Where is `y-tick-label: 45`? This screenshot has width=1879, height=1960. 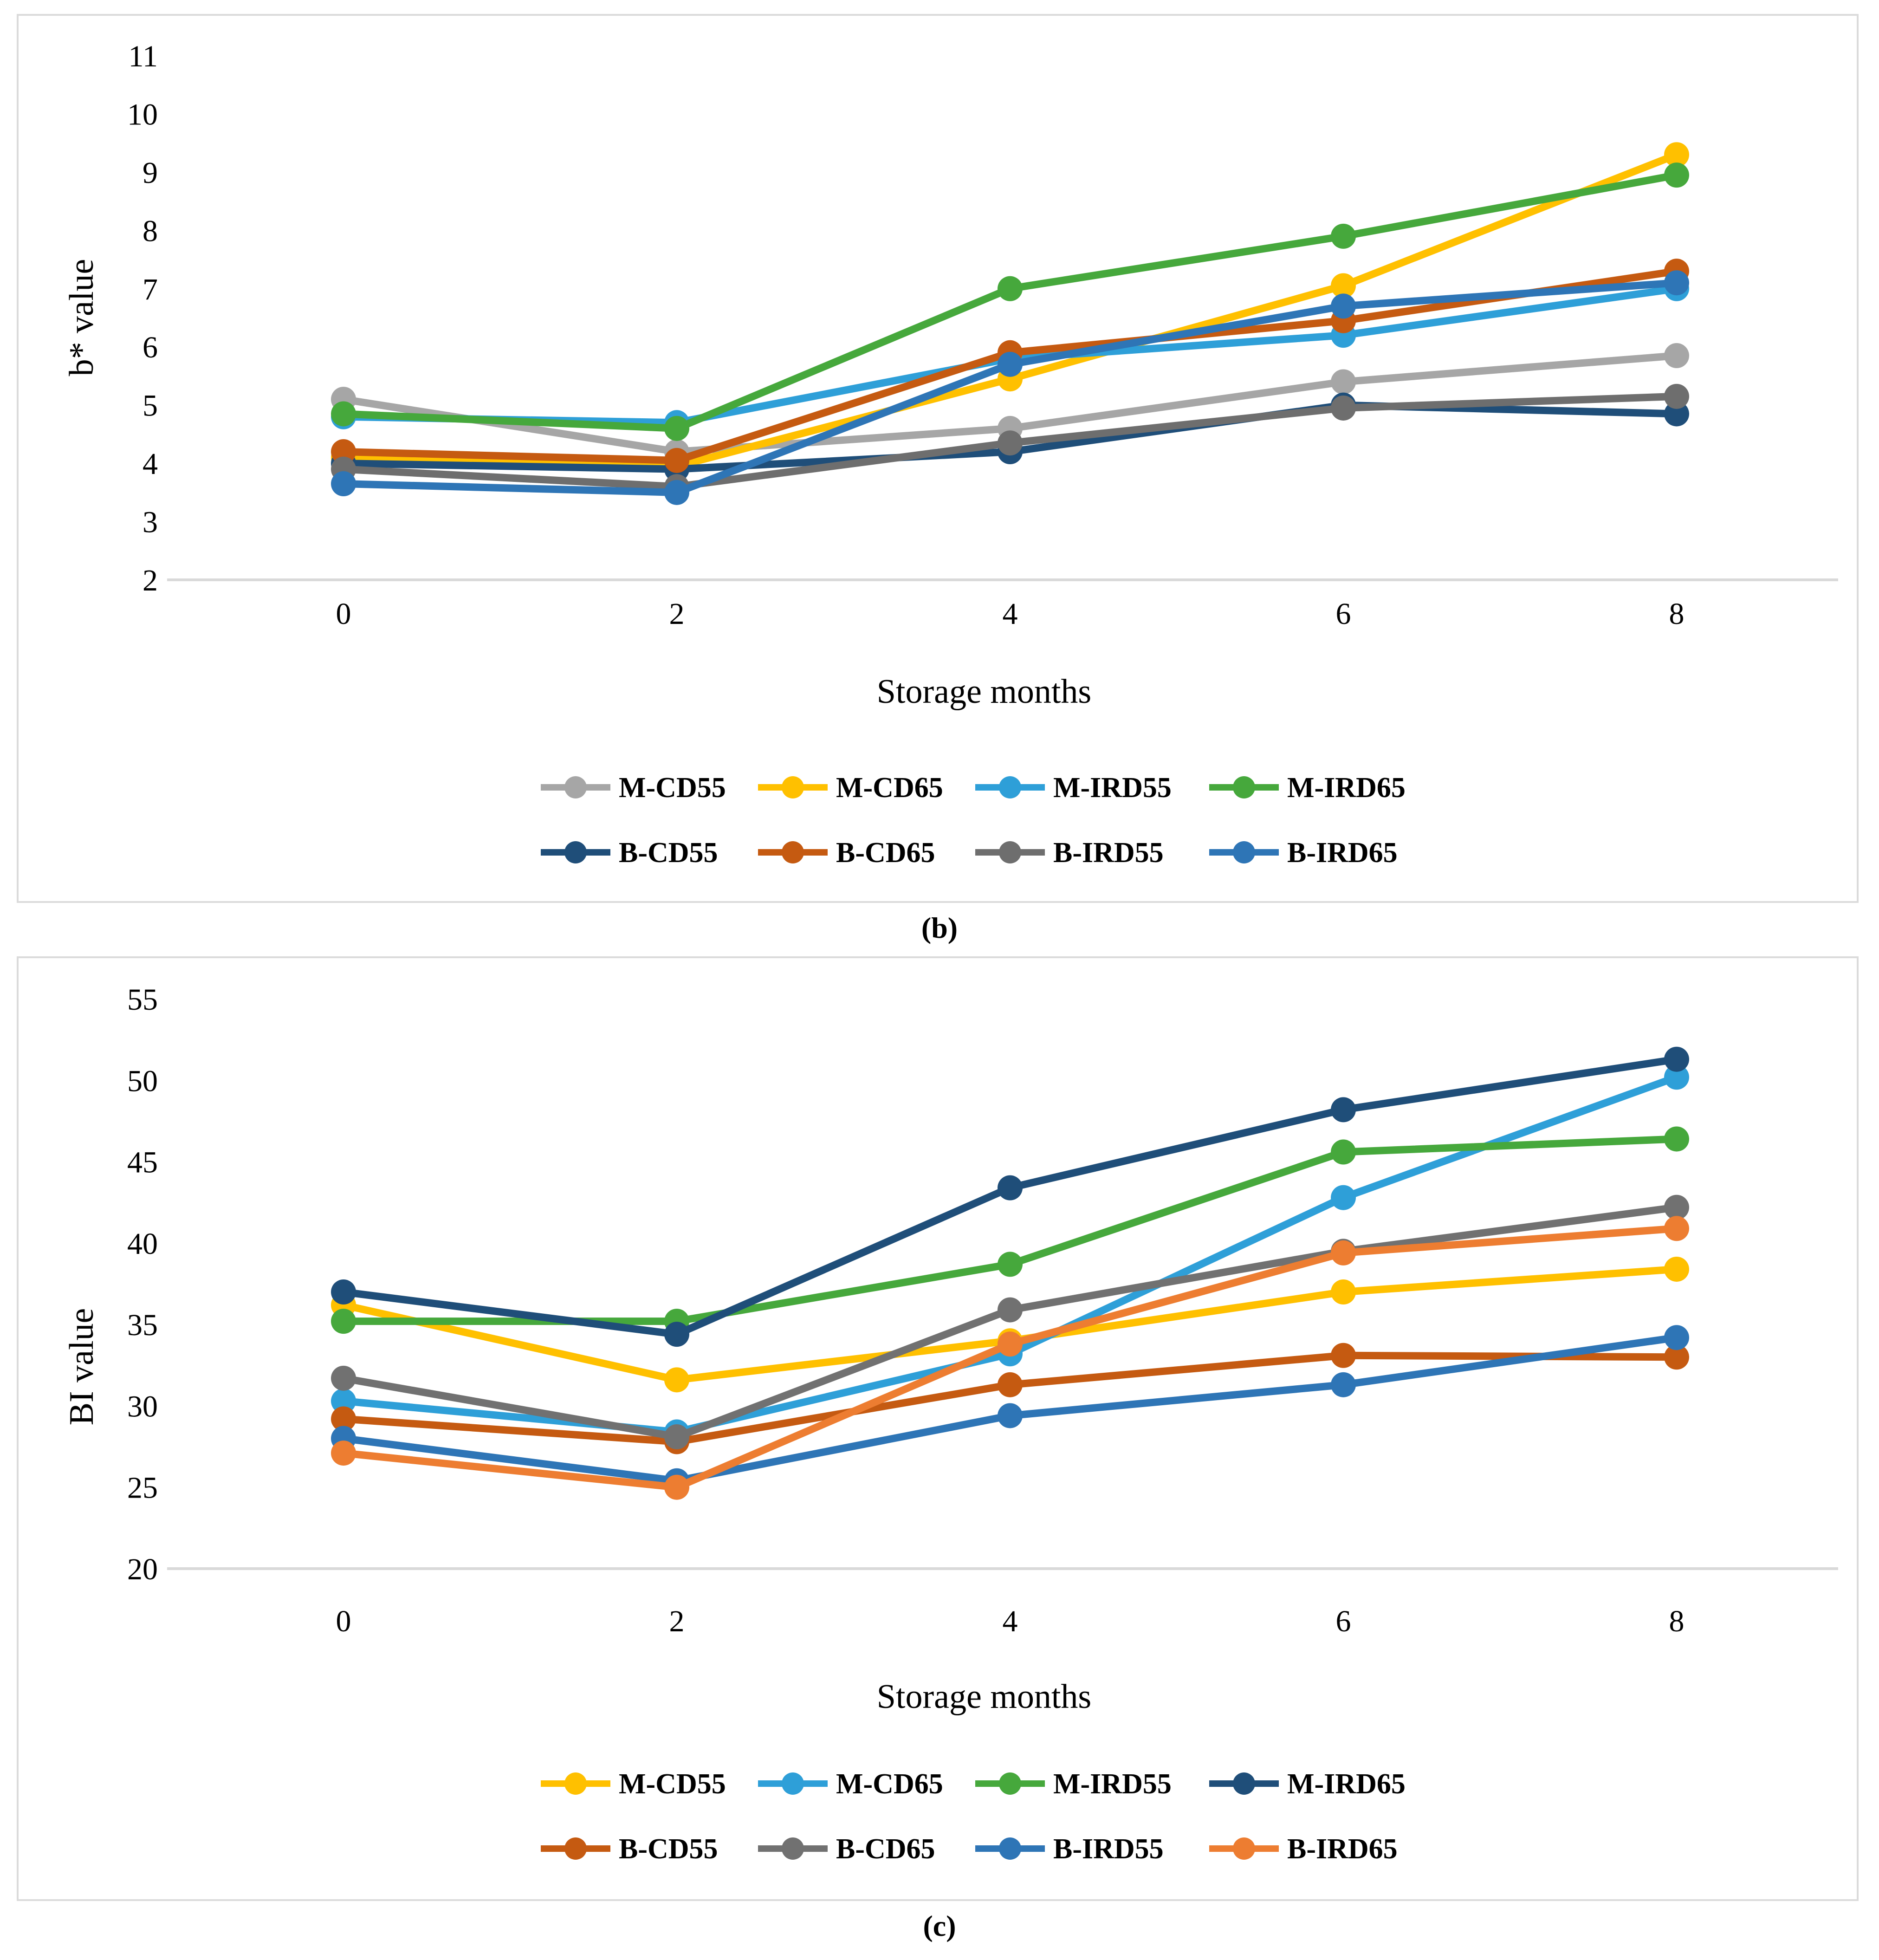 y-tick-label: 45 is located at coordinates (142, 1163).